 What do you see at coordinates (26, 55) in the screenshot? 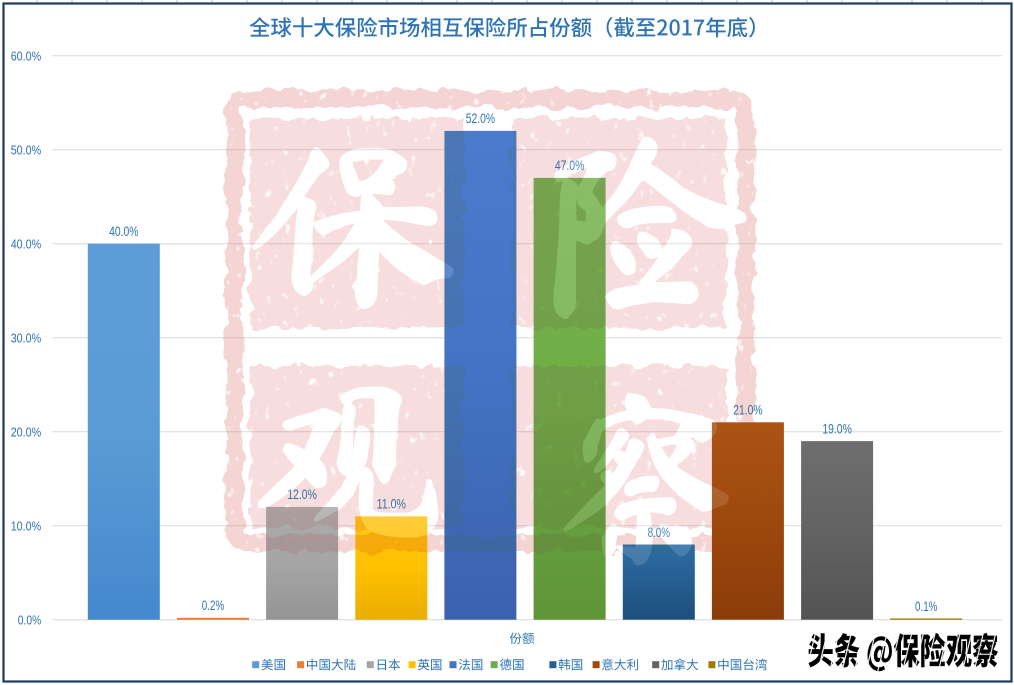
I see `svg-text: 60.0%` at bounding box center [26, 55].